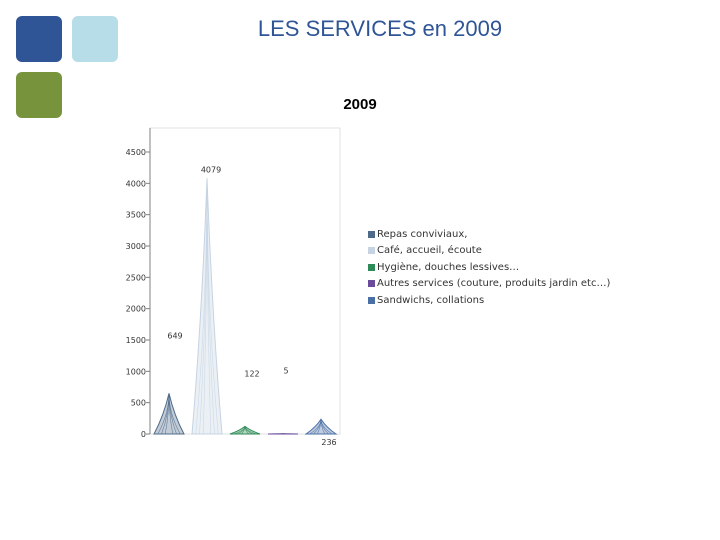 The image size is (720, 540). Describe the element at coordinates (207, 306) in the screenshot. I see `bar-1-stripe` at that location.